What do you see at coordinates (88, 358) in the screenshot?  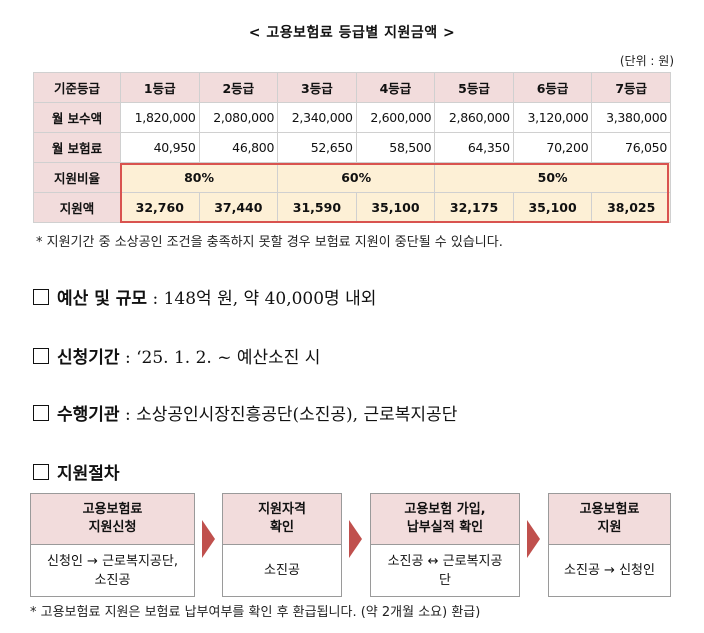 I see `section-label: 신청기간` at bounding box center [88, 358].